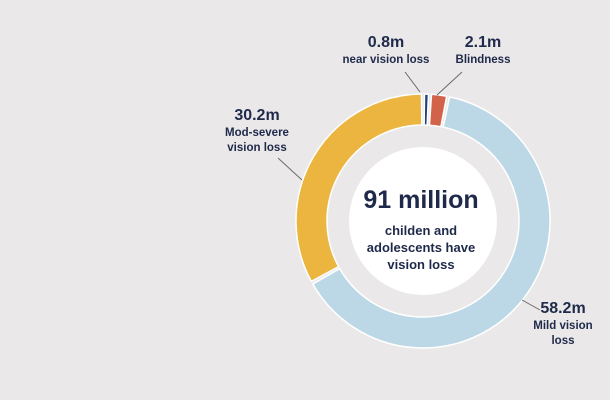 The height and width of the screenshot is (400, 610). I want to click on center-subtext-line-3: vision loss, so click(420, 264).